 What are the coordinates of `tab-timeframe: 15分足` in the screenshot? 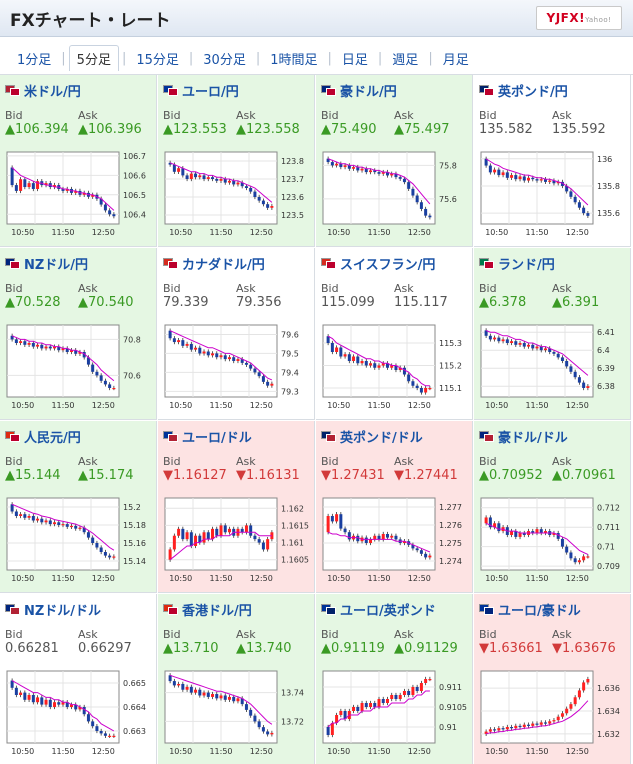 It's located at (157, 60).